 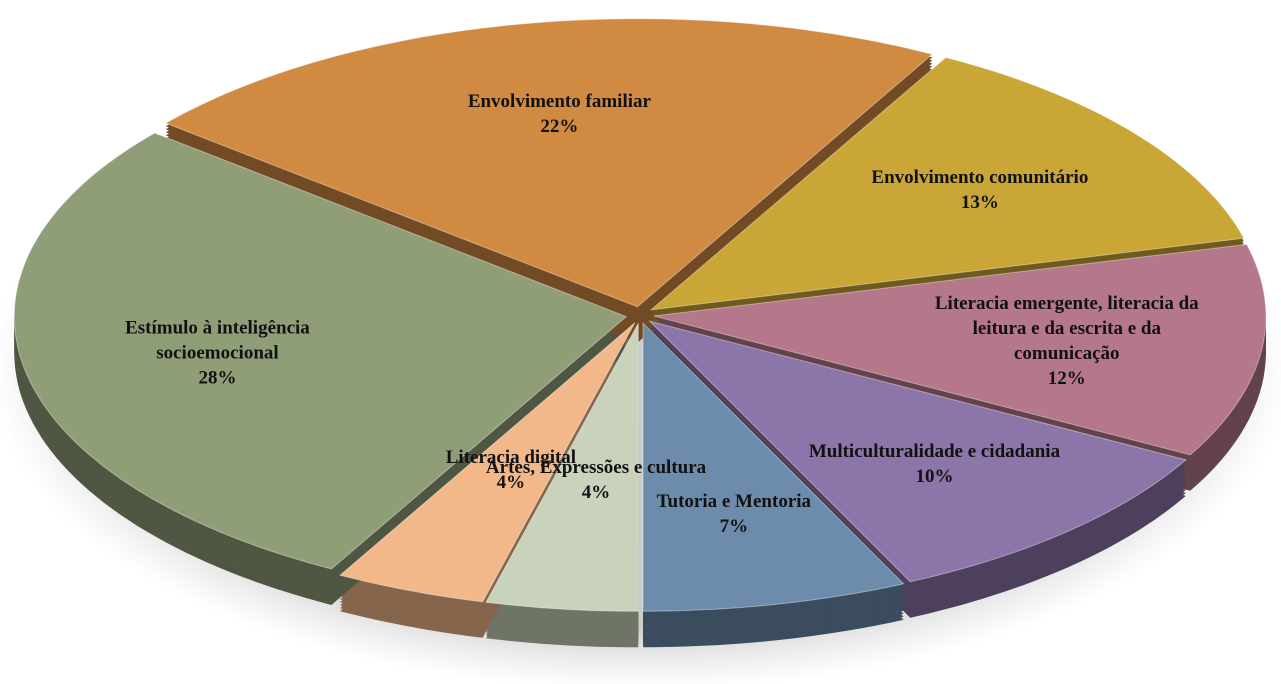 I want to click on slice-label: Envolvimento familiar 22%, so click(x=559, y=114).